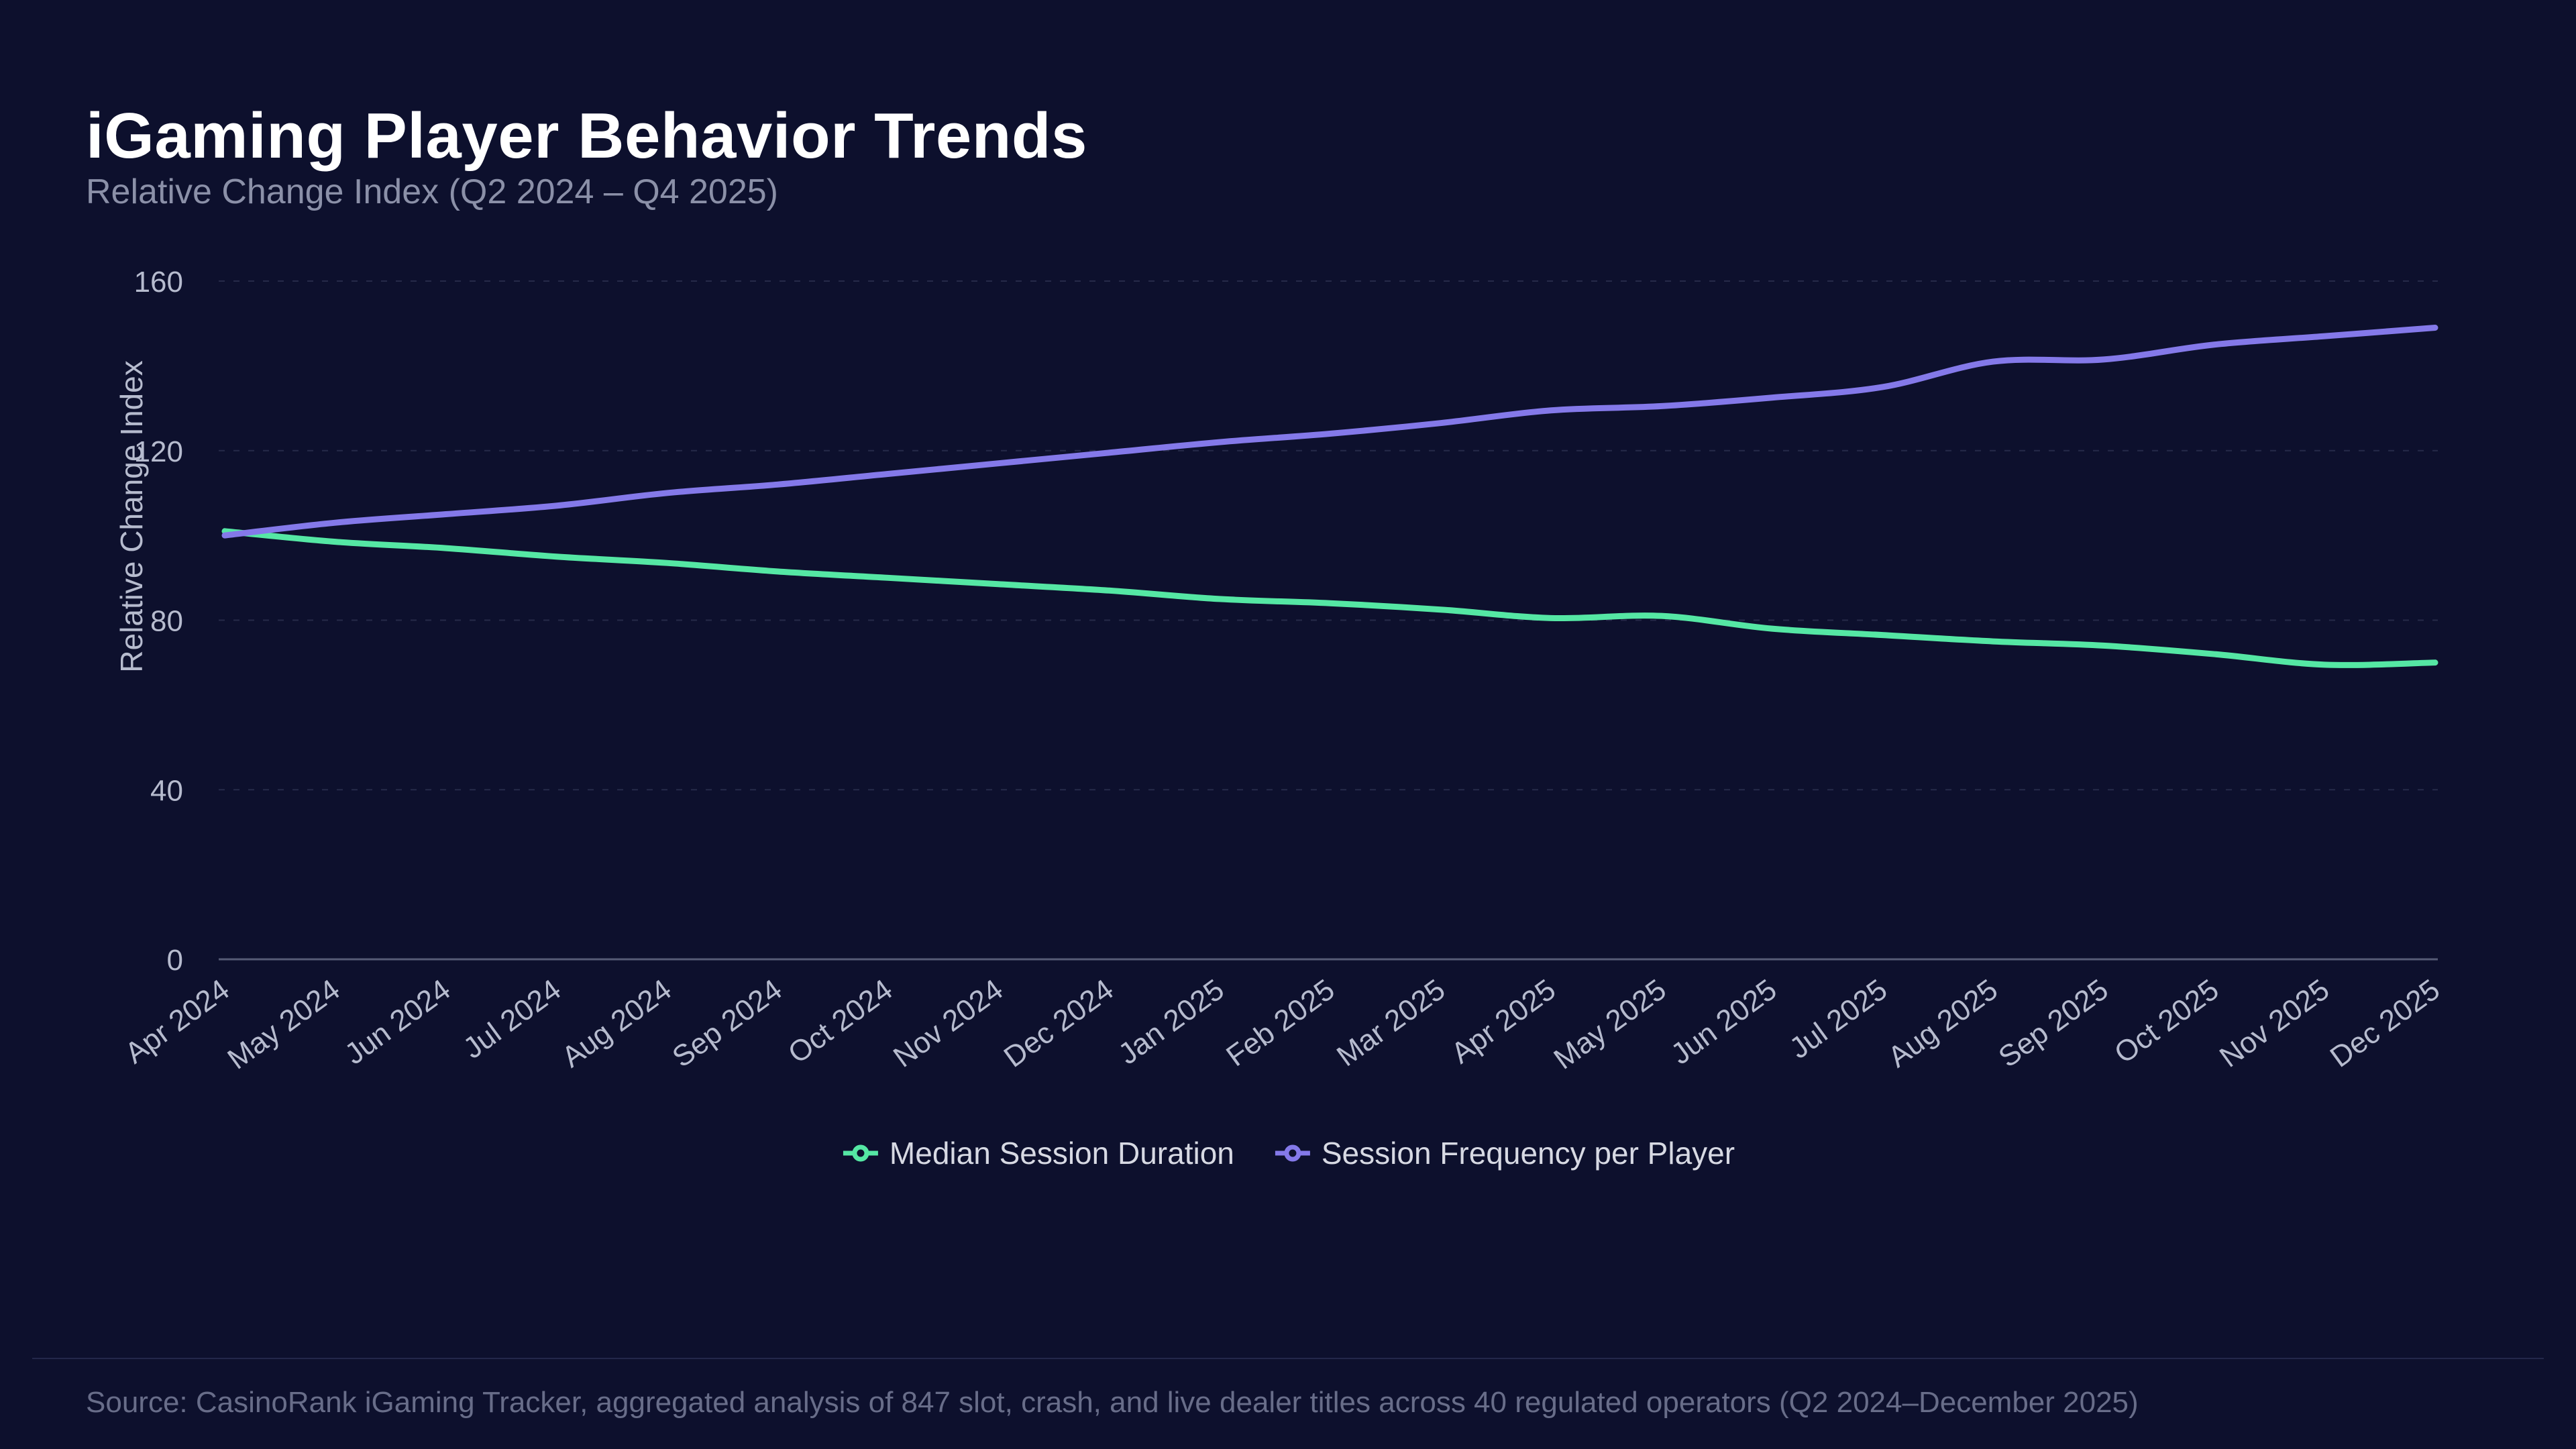 Image resolution: width=2576 pixels, height=1449 pixels. I want to click on y-tick-label-40: 40, so click(166, 790).